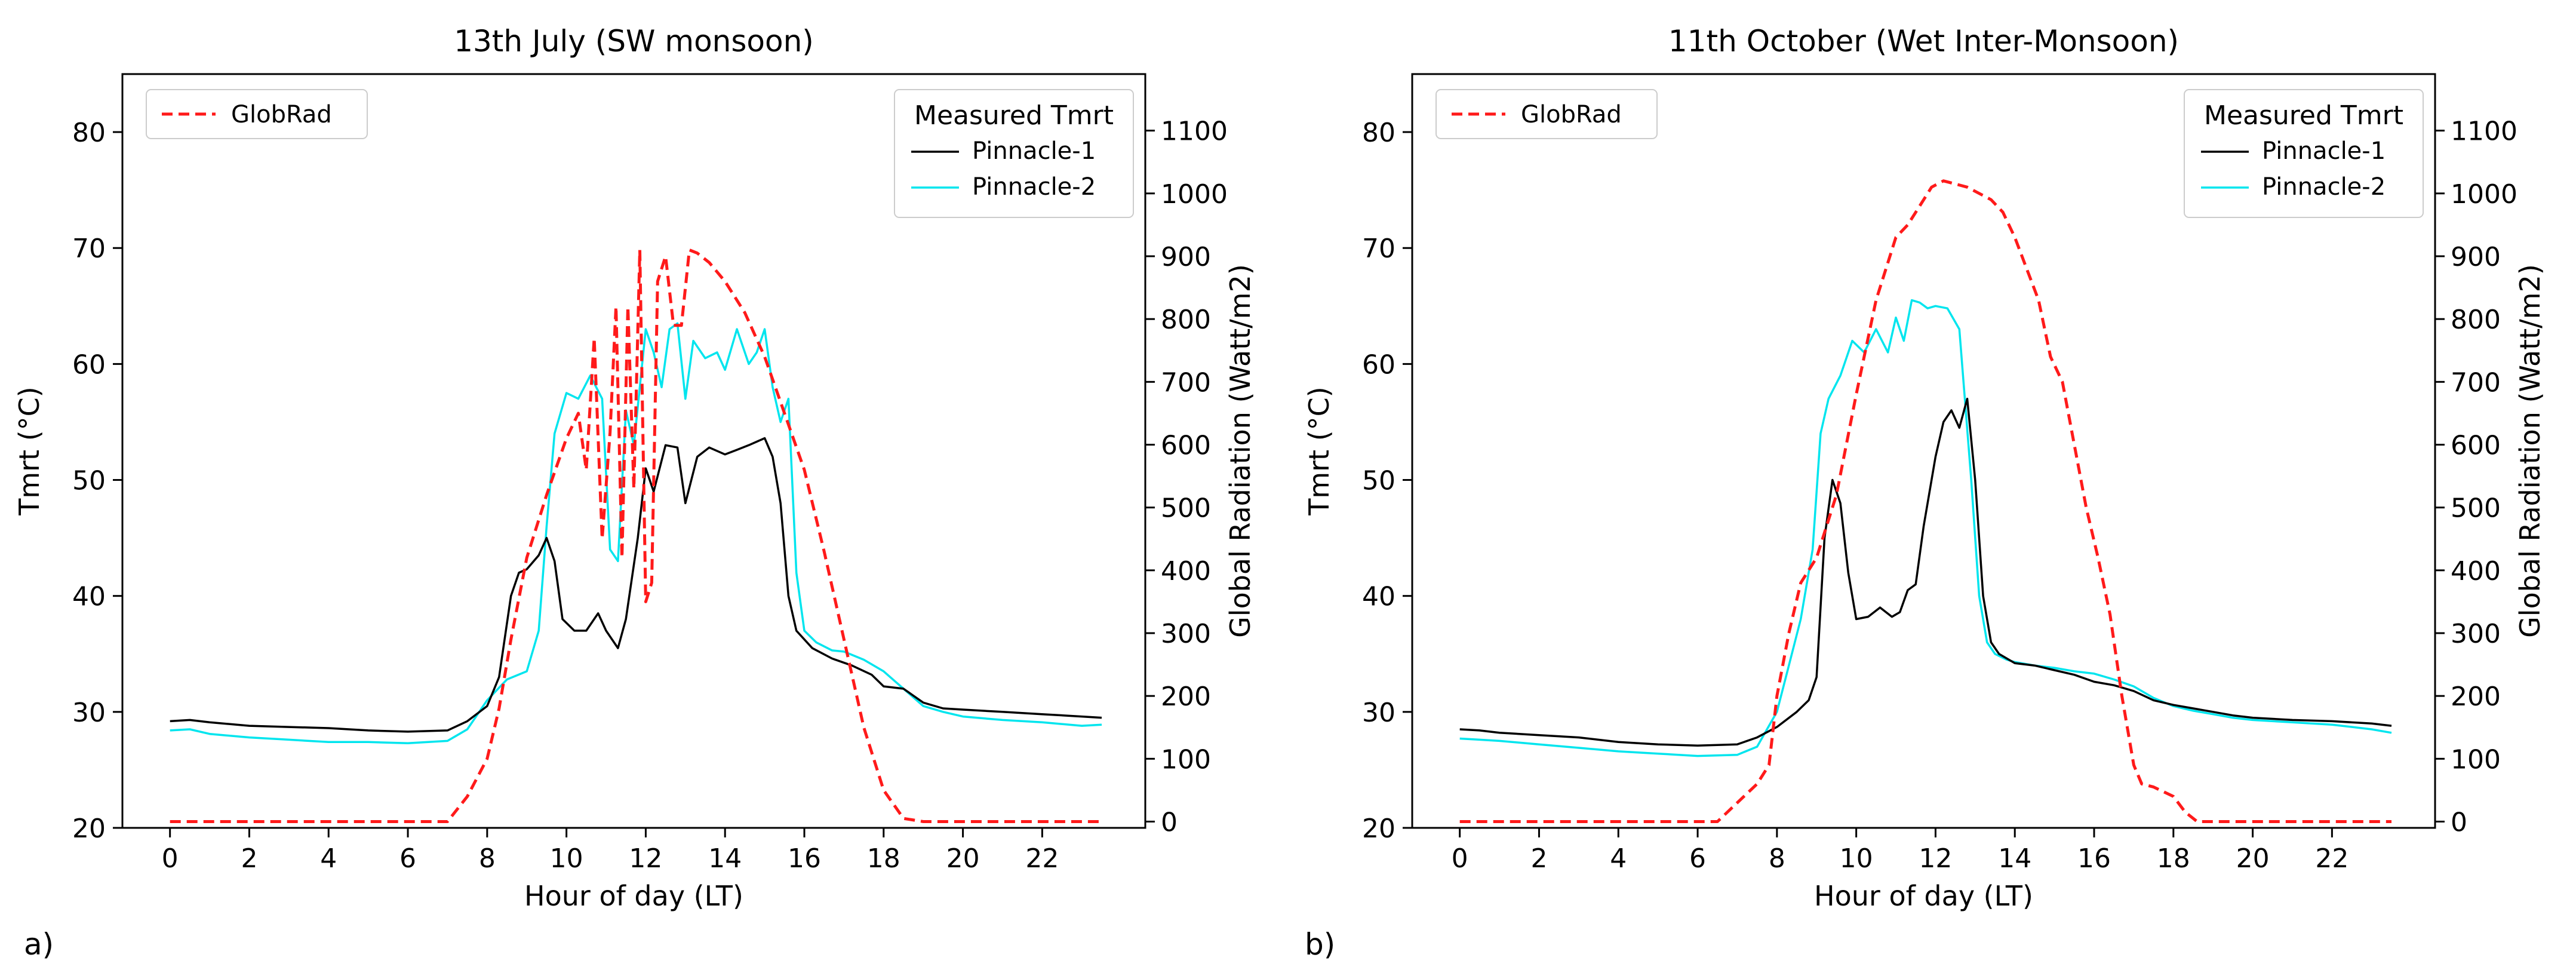 This screenshot has height=976, width=2576. What do you see at coordinates (39, 945) in the screenshot?
I see `panel-letter: a)` at bounding box center [39, 945].